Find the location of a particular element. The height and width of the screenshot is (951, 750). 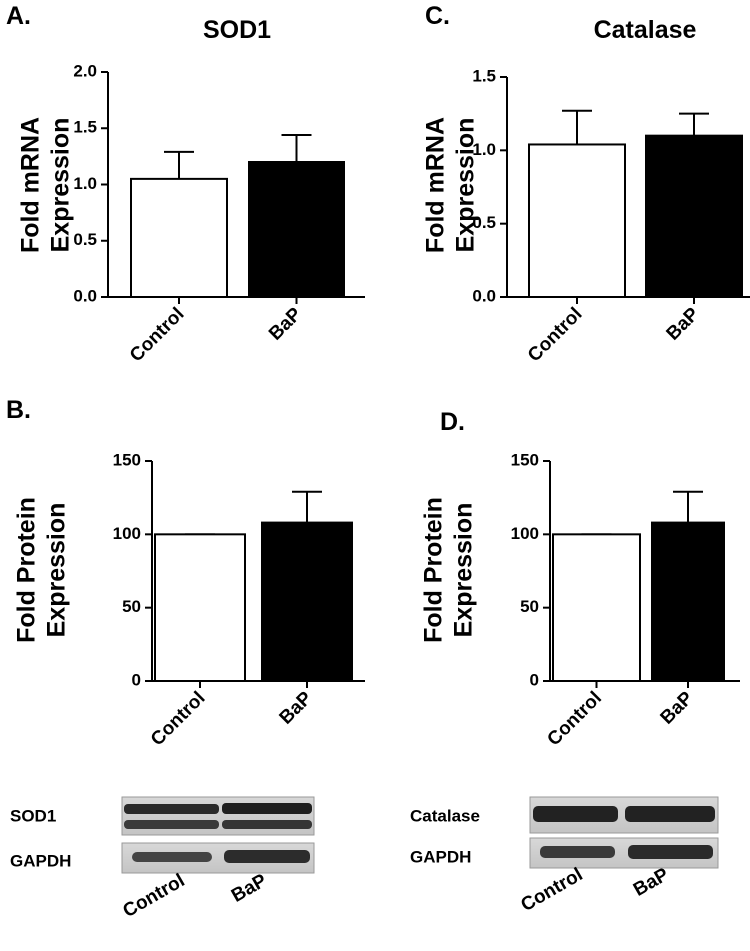

band-label: SOD1 is located at coordinates (33, 815).